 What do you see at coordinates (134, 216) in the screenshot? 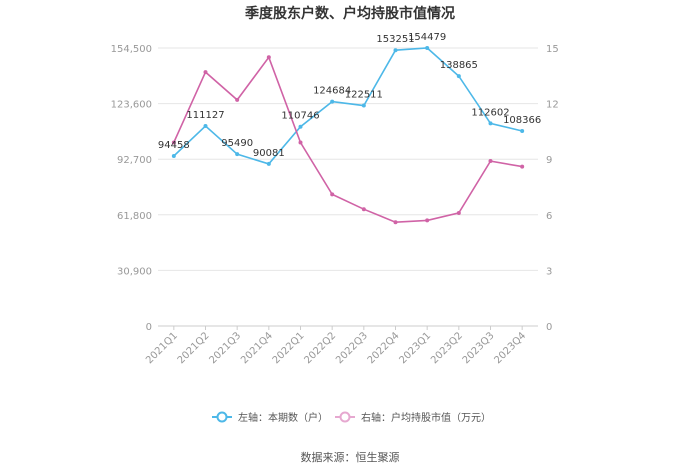
I see `left-tick-label: 61,800` at bounding box center [134, 216].